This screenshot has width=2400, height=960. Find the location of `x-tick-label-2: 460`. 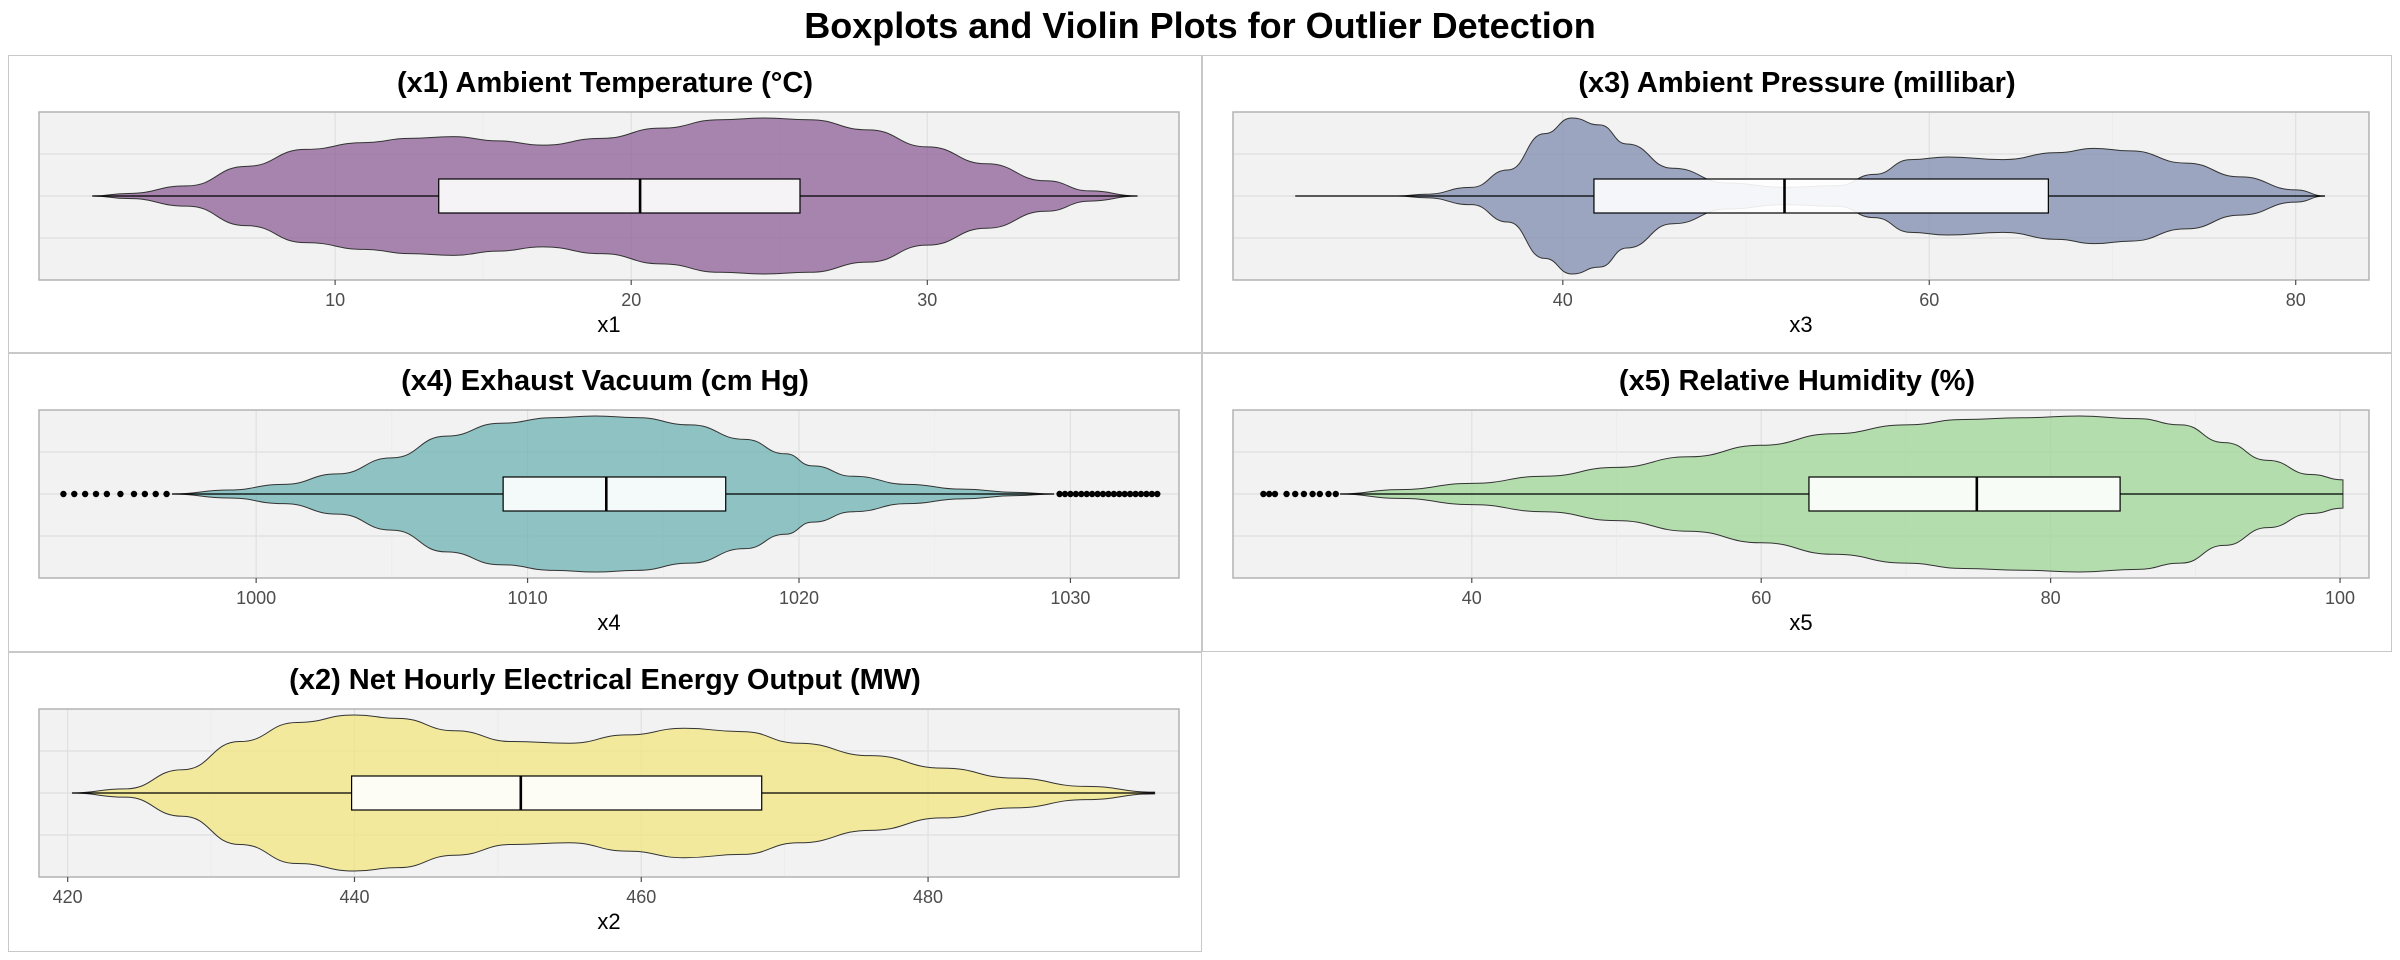

x-tick-label-2: 460 is located at coordinates (641, 897).